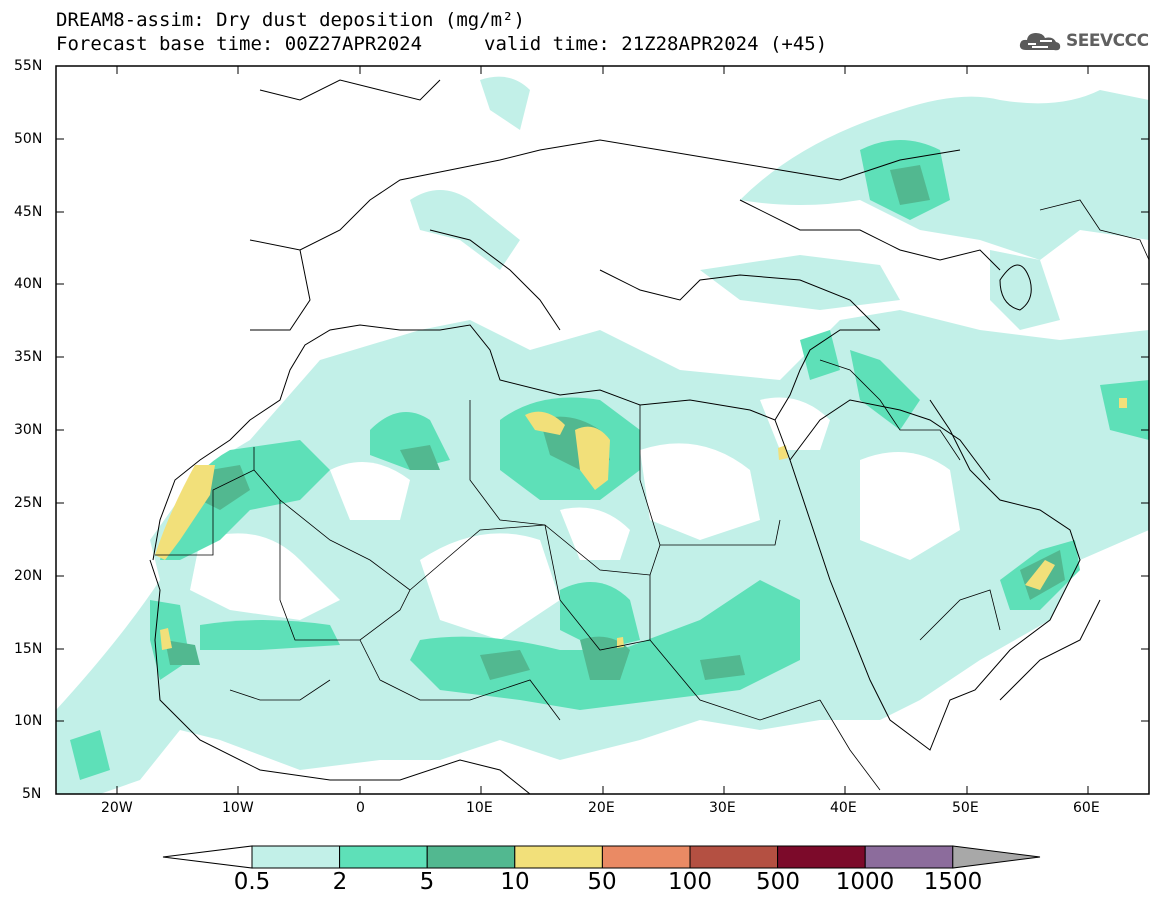 This screenshot has height=907, width=1165. I want to click on lat-label: 30N, so click(28, 430).